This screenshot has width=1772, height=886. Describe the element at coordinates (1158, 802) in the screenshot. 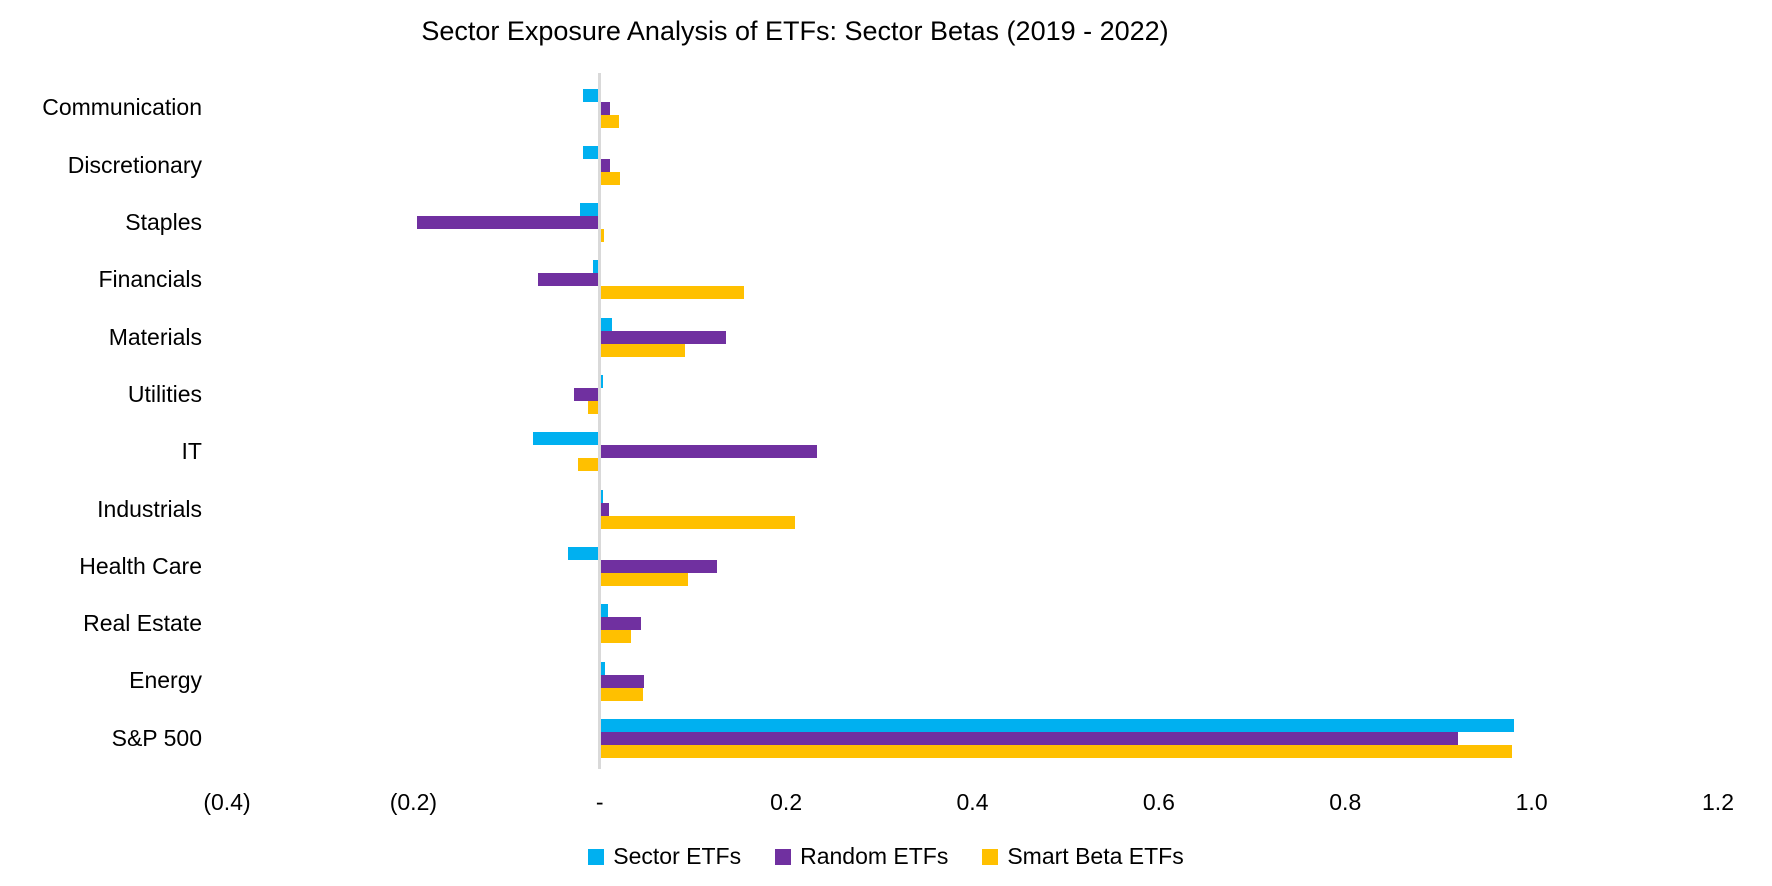

I see `x-tick-label: 0.6` at that location.